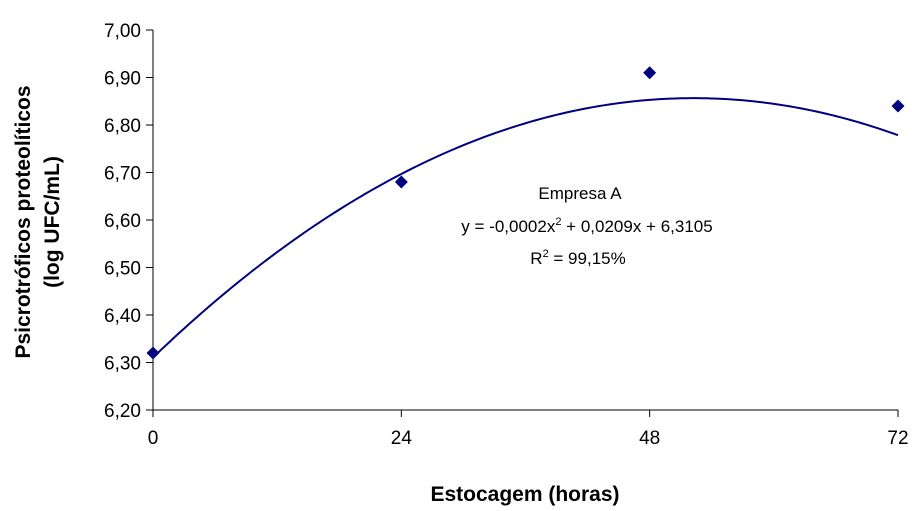  I want to click on y-tick-label: 7,00, so click(122, 31).